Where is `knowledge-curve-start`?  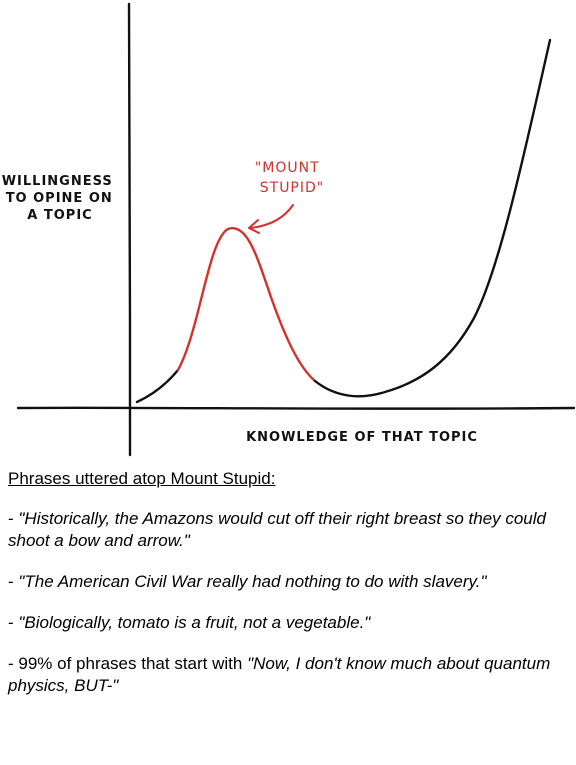 knowledge-curve-start is located at coordinates (157, 386).